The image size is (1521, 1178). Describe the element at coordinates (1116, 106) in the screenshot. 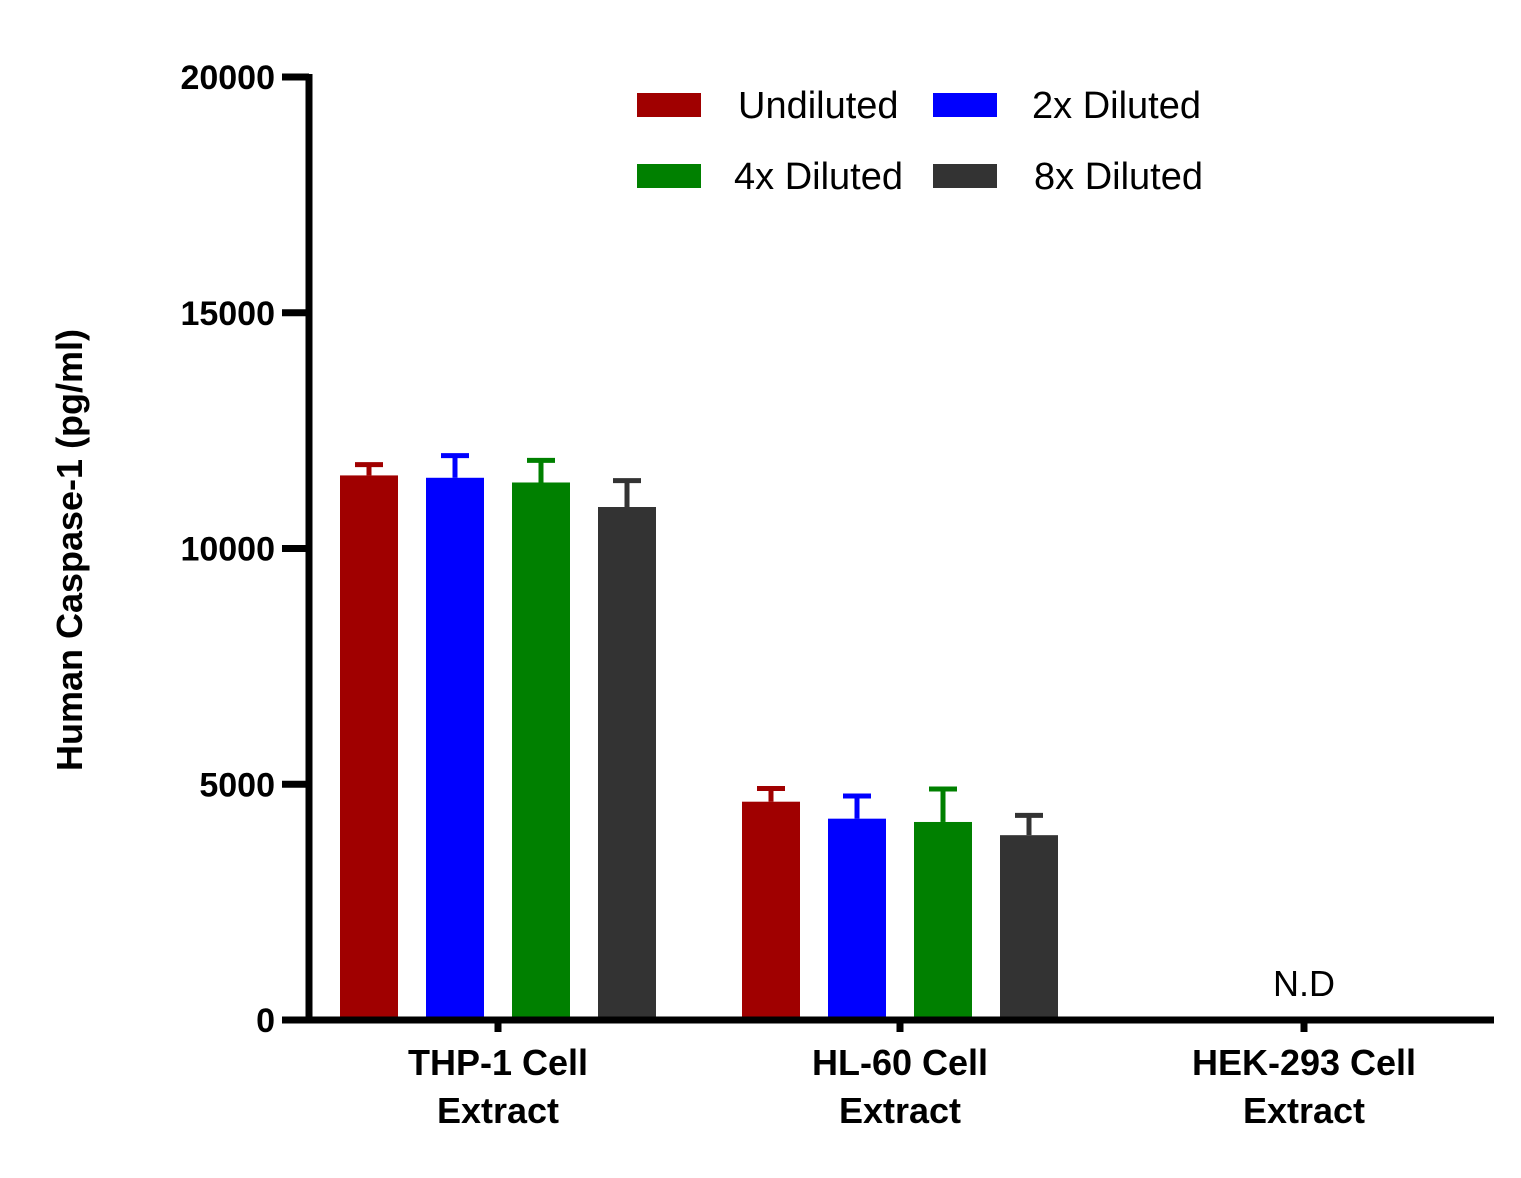

I see `legend-label-2: 2x Diluted` at that location.